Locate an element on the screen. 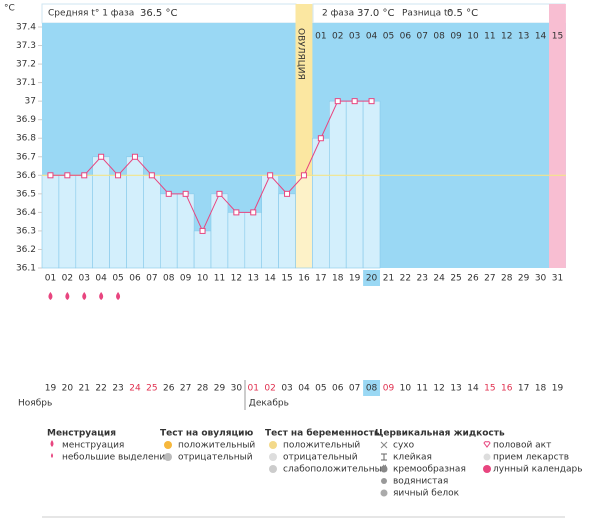  legend-item: яичный белок is located at coordinates (426, 494).